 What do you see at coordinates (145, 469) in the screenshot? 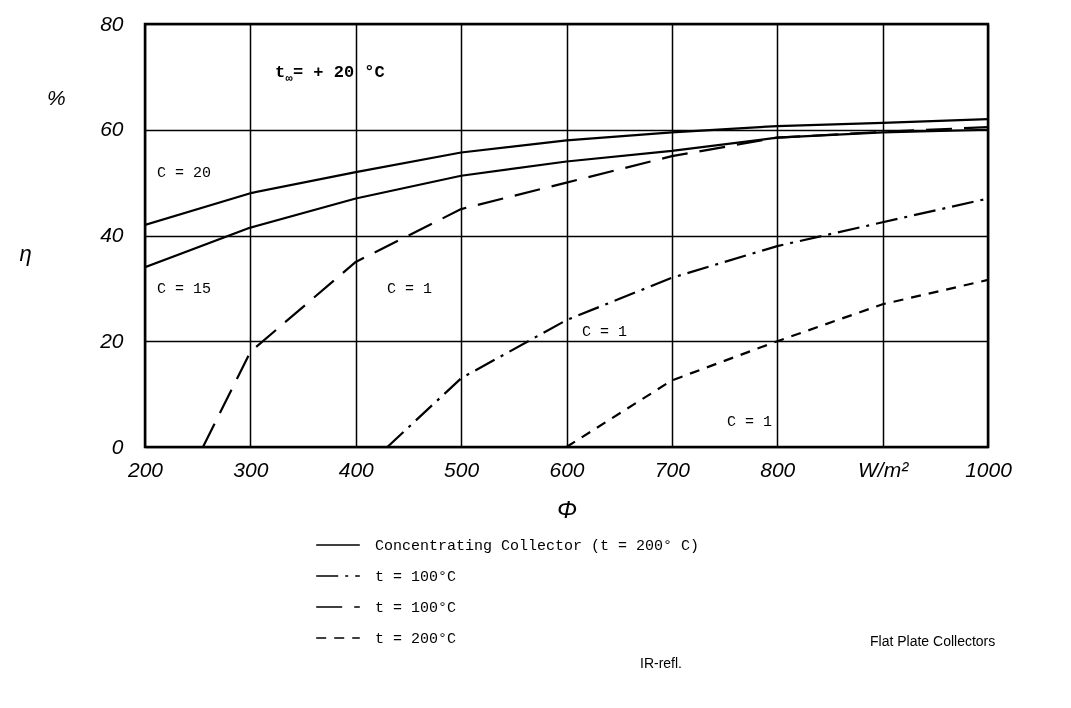
I see `x-tick-label: 200` at bounding box center [145, 469].